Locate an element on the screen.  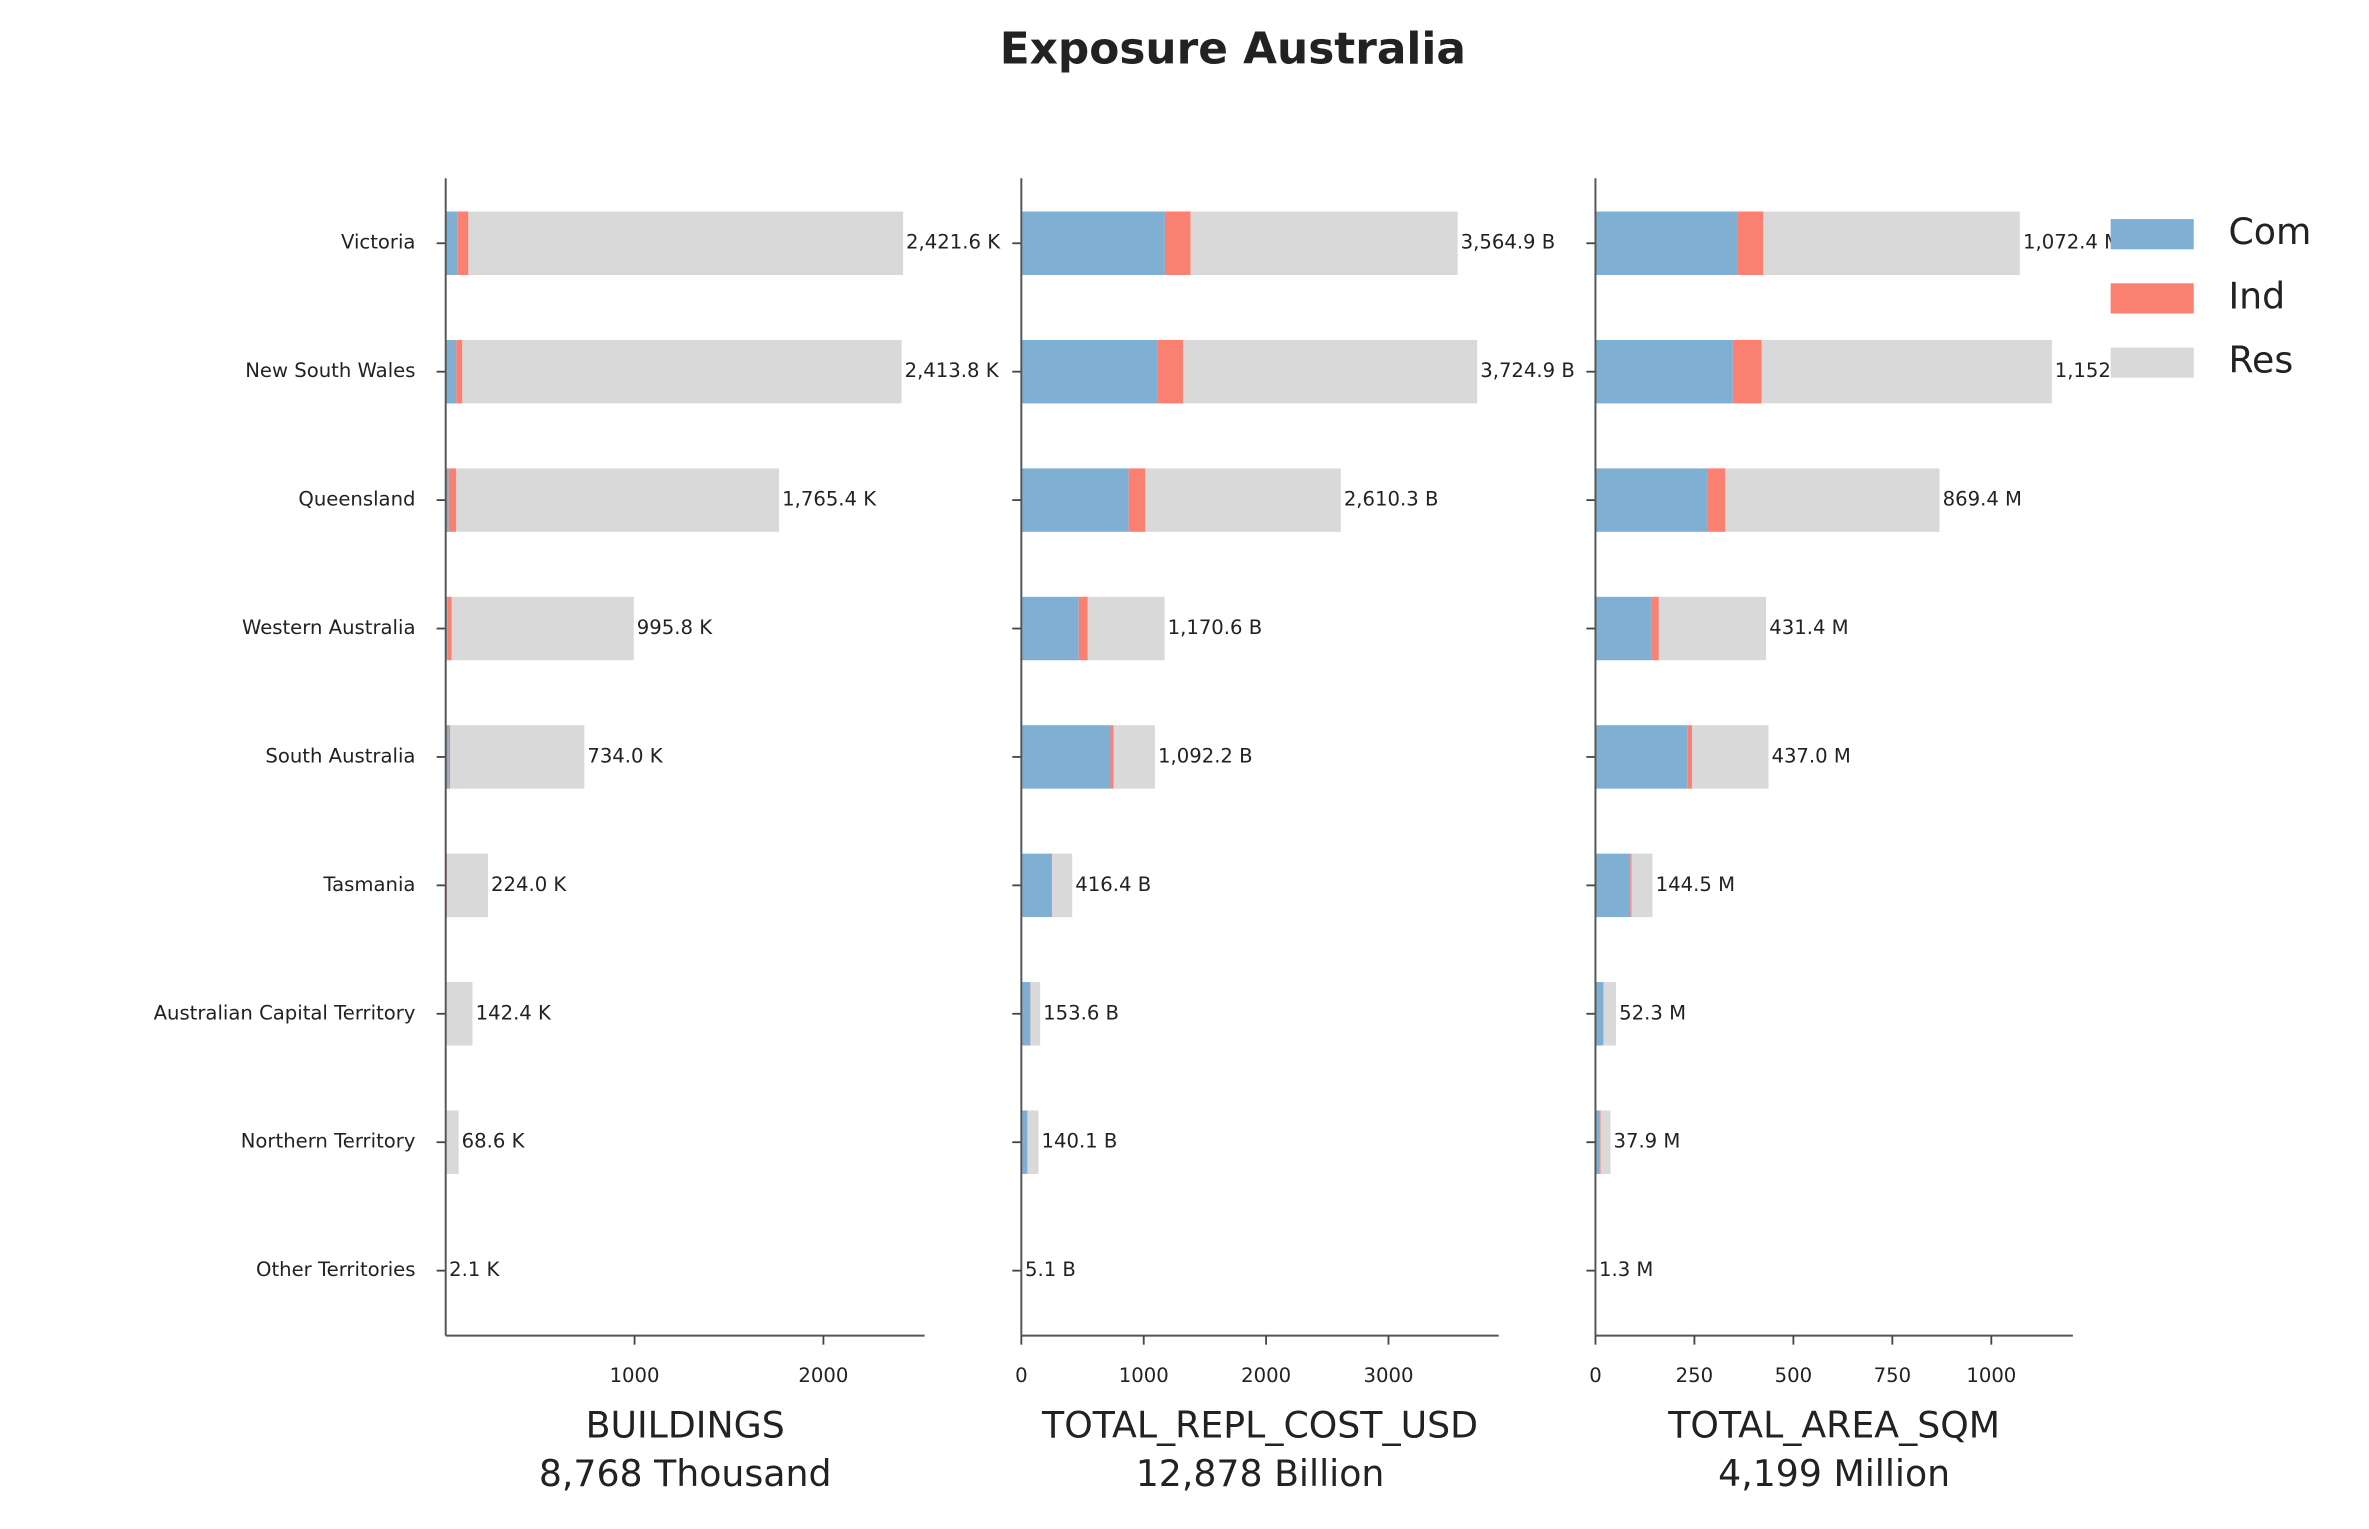
value-label: 52.3 M is located at coordinates (1652, 1012).